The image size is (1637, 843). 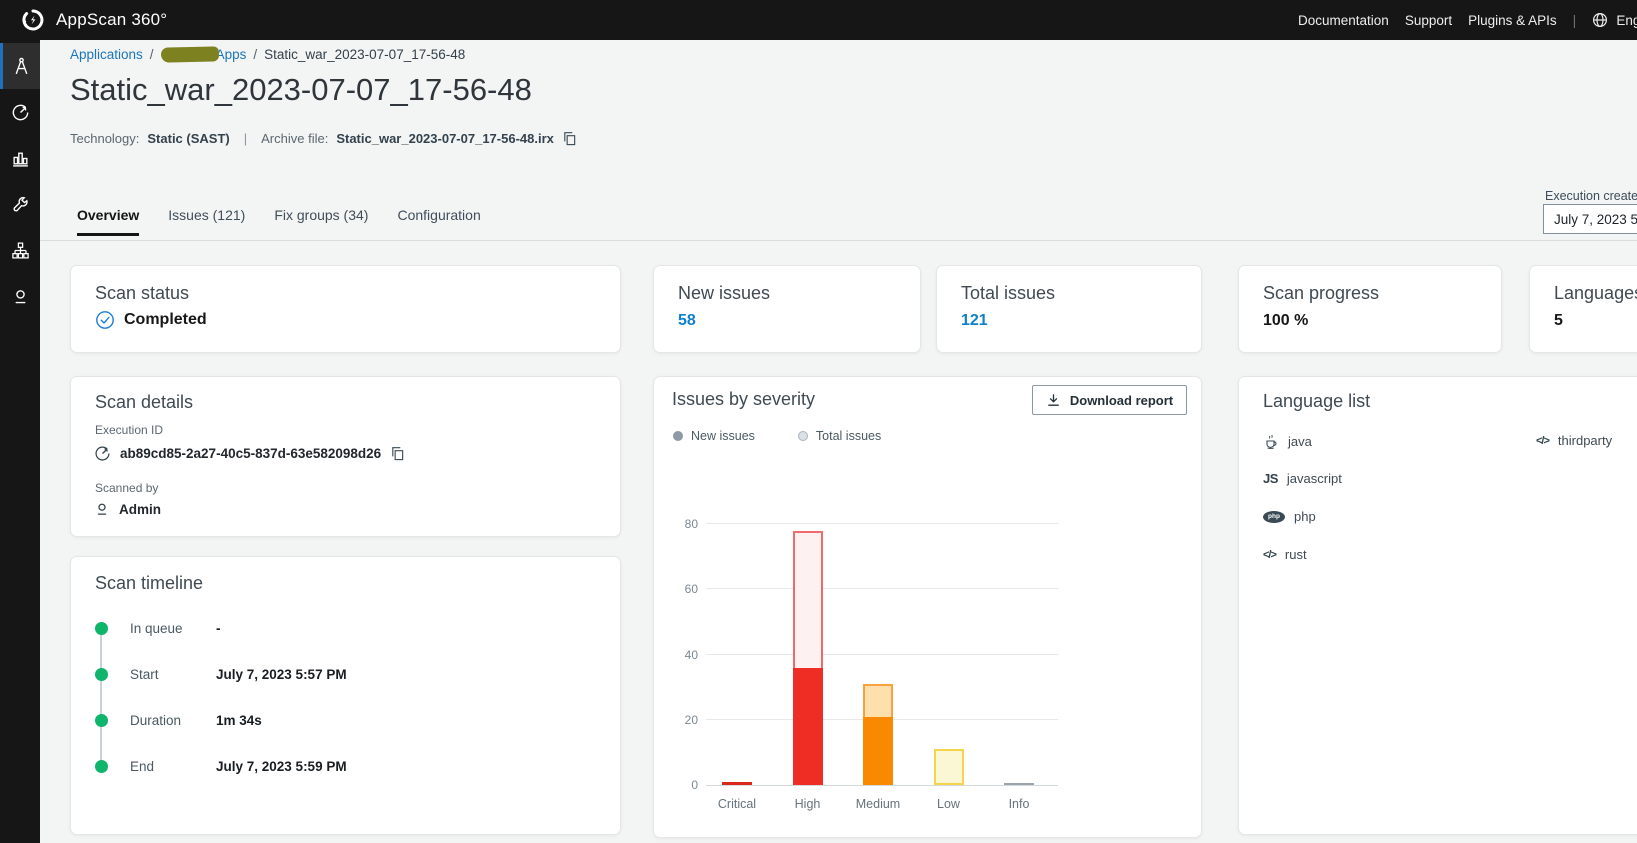 I want to click on y-axis-tick: 0, so click(x=694, y=785).